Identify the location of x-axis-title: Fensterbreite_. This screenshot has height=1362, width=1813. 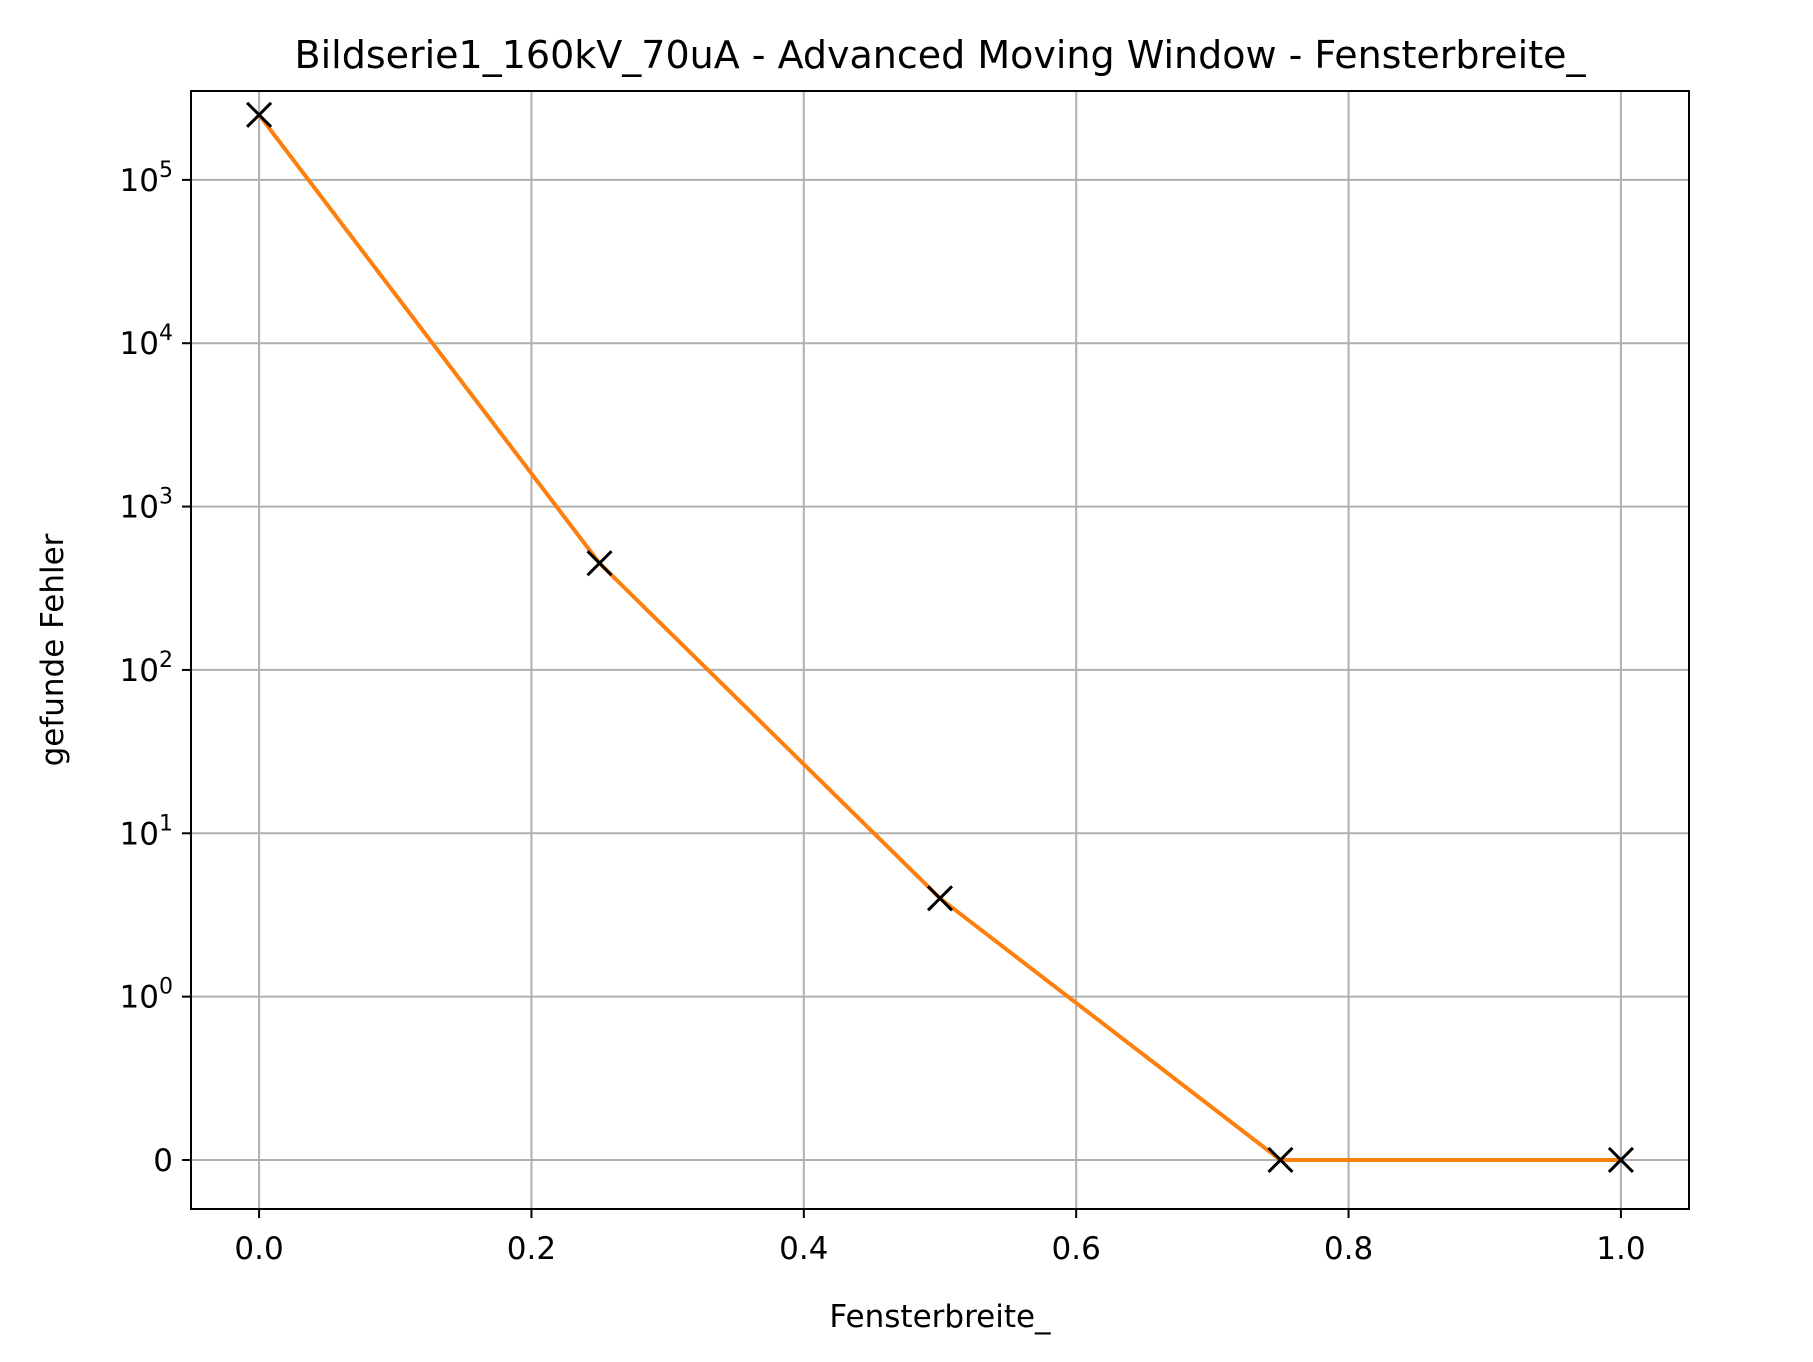
(940, 1317).